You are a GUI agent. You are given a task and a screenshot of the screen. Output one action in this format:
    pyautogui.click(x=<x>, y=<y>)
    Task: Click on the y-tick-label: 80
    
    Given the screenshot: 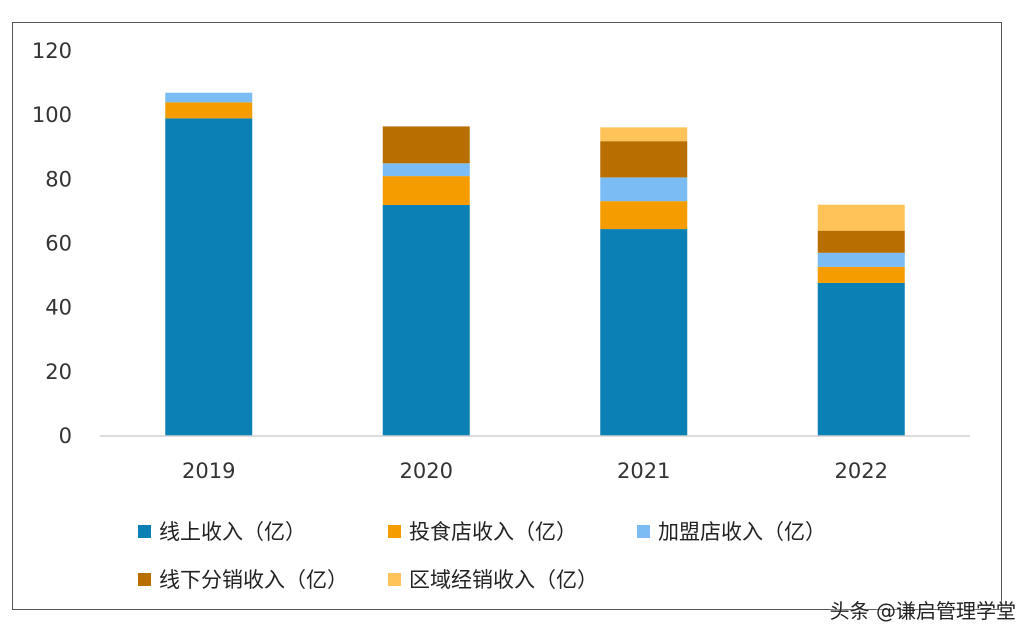 What is the action you would take?
    pyautogui.click(x=58, y=179)
    